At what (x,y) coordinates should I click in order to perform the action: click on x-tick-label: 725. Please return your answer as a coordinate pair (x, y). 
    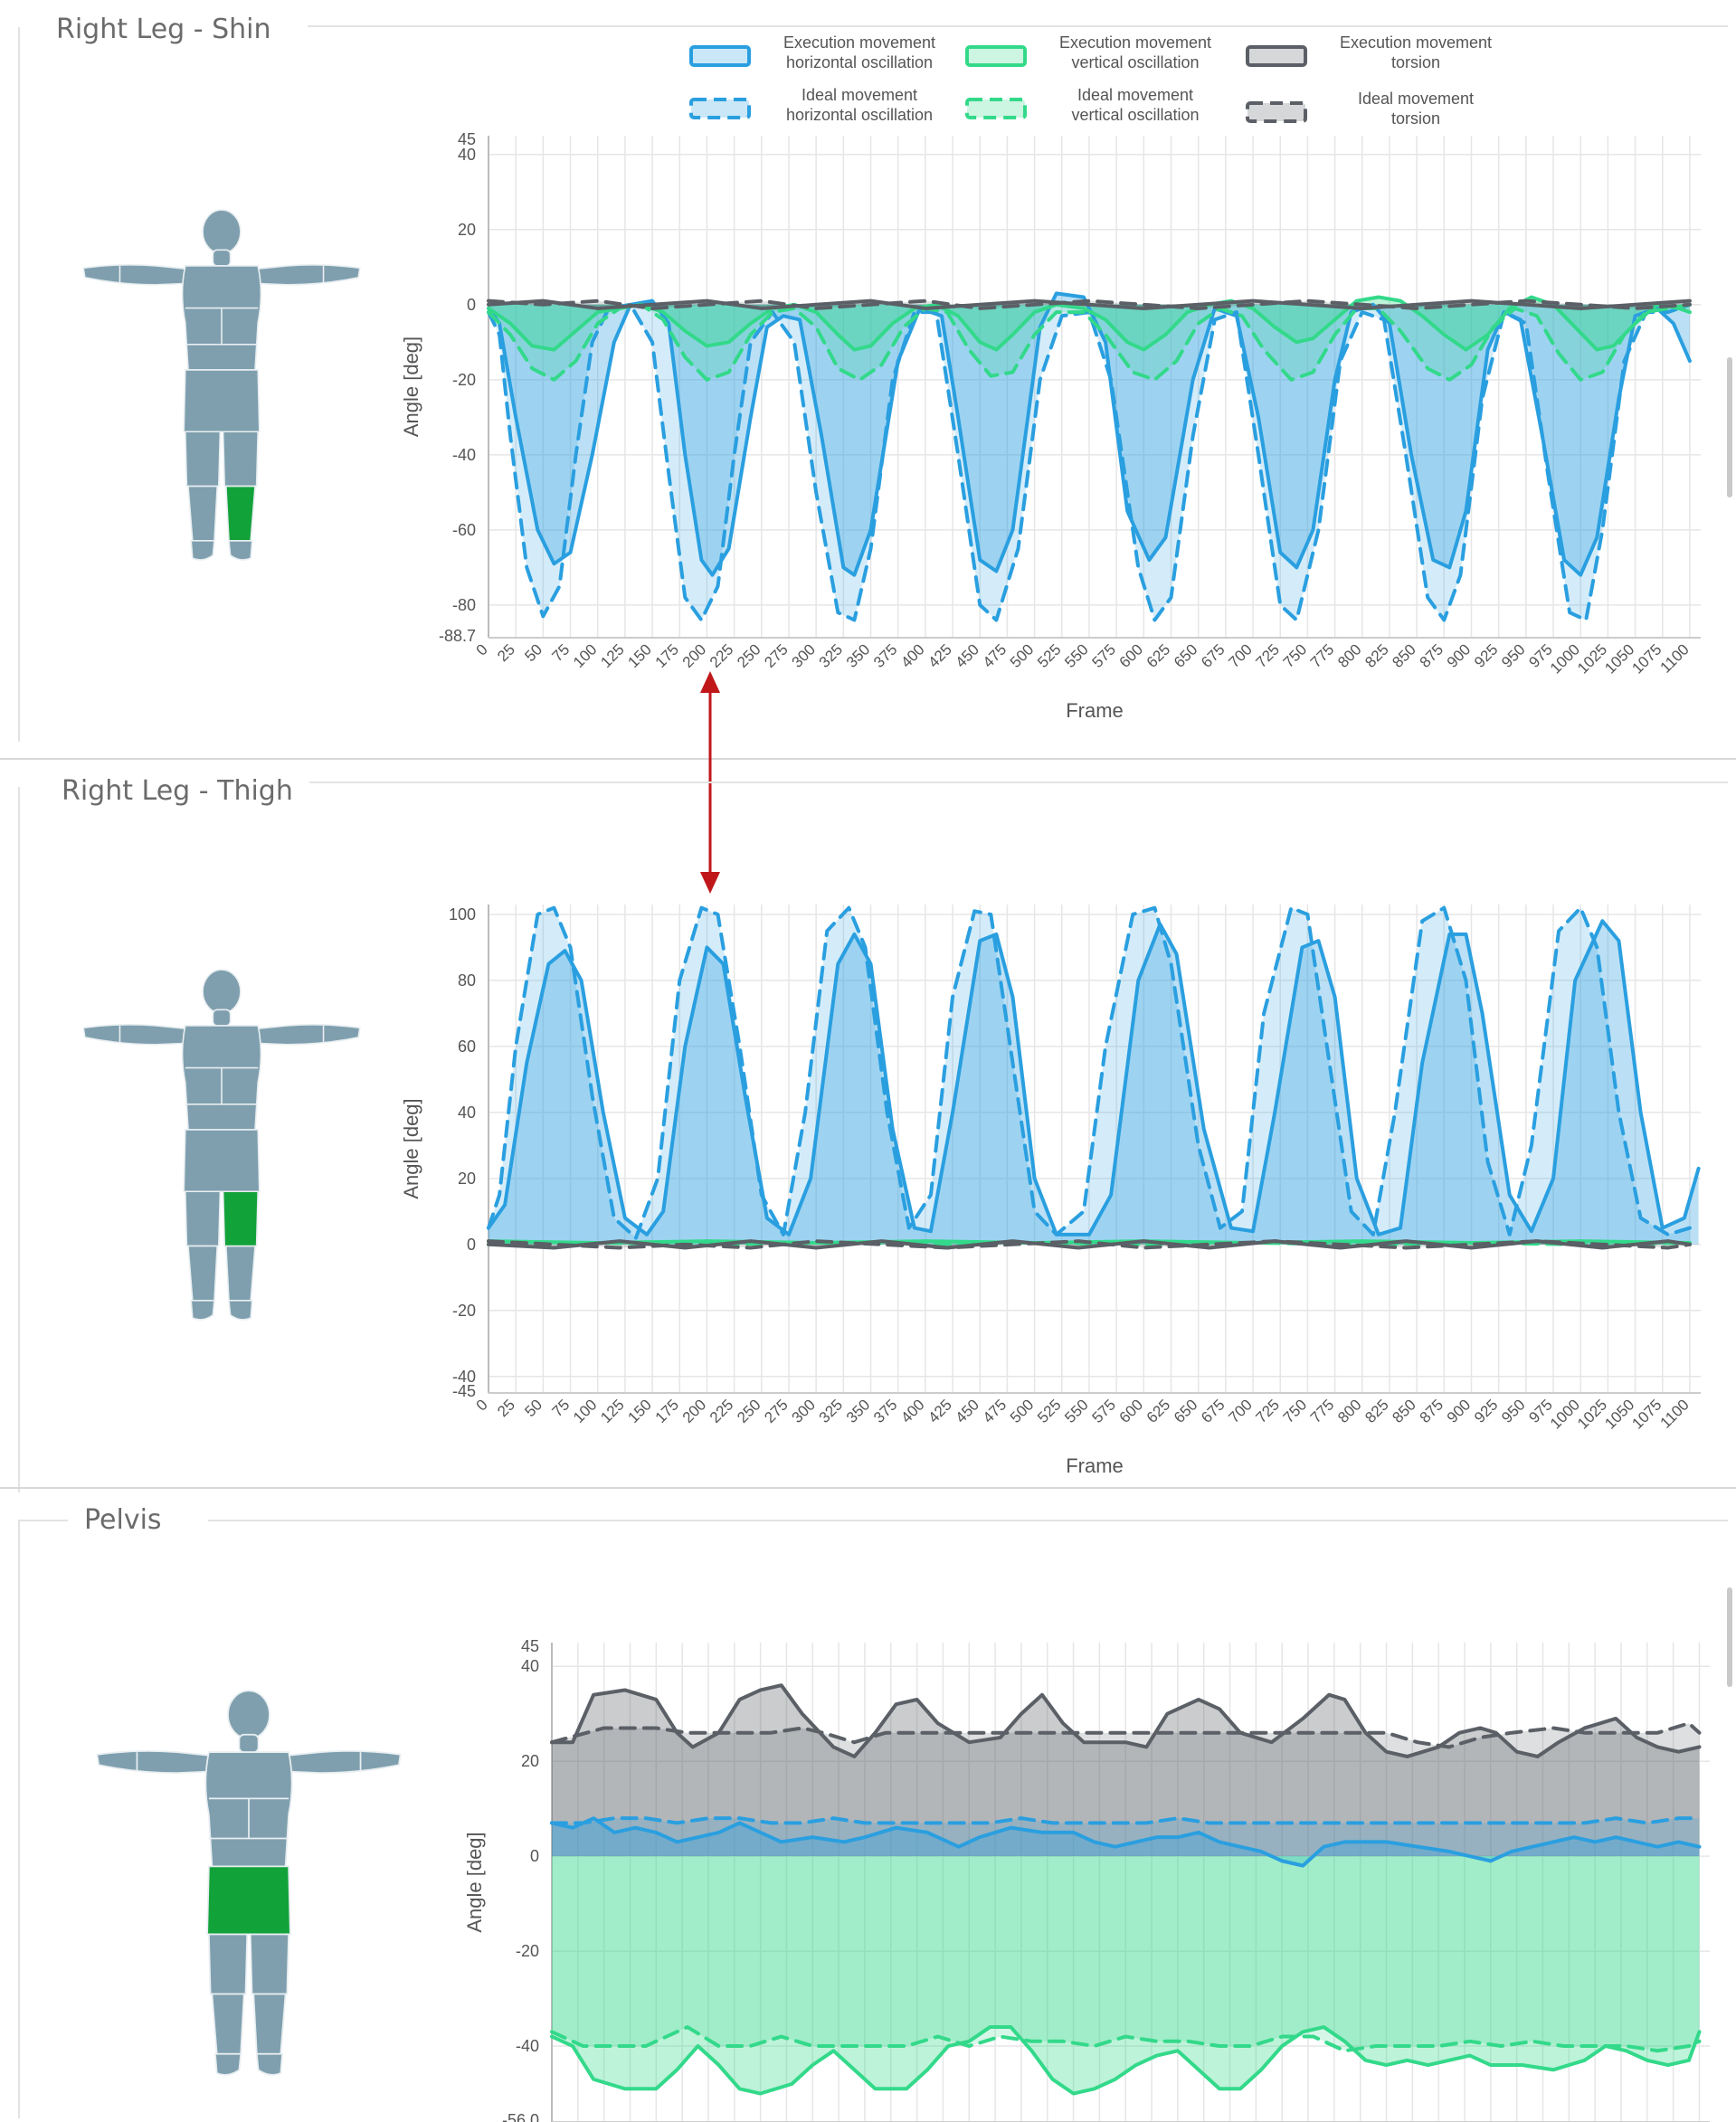
    Looking at the image, I should click on (1268, 1411).